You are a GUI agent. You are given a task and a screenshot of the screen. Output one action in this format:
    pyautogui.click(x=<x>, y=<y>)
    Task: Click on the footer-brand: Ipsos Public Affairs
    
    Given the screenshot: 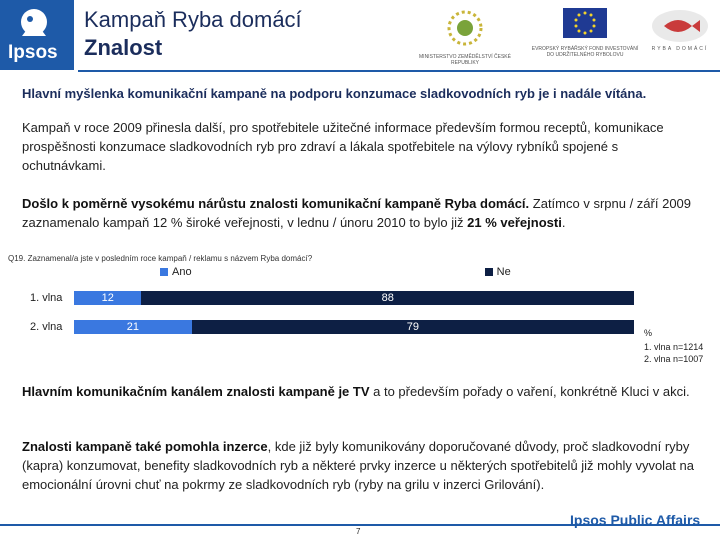 What is the action you would take?
    pyautogui.click(x=635, y=520)
    